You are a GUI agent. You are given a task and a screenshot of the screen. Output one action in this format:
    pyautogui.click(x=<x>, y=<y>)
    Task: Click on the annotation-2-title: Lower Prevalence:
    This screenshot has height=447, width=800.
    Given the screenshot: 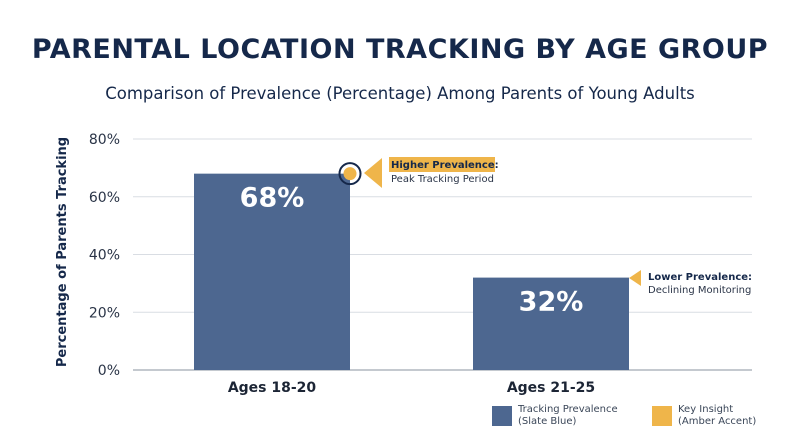 What is the action you would take?
    pyautogui.click(x=700, y=277)
    